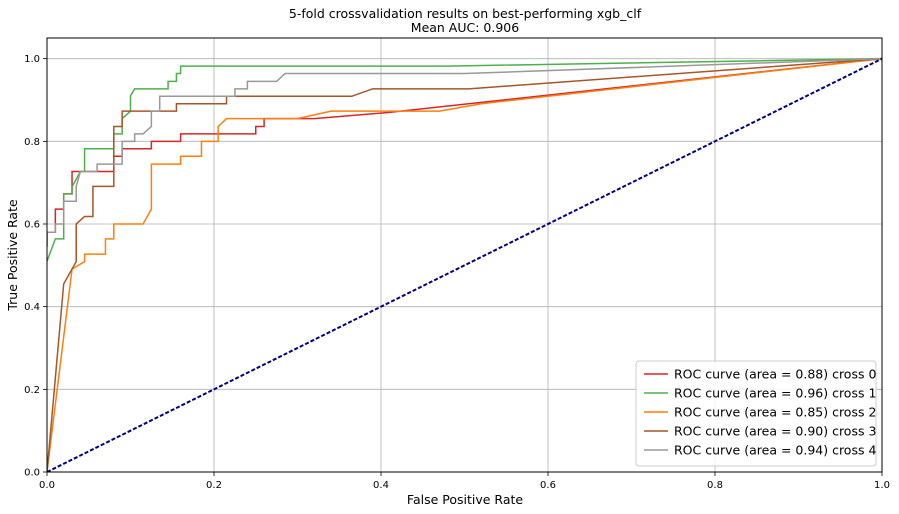  I want to click on legend-label: ROC curve (area = 0.96) cross 1, so click(775, 393).